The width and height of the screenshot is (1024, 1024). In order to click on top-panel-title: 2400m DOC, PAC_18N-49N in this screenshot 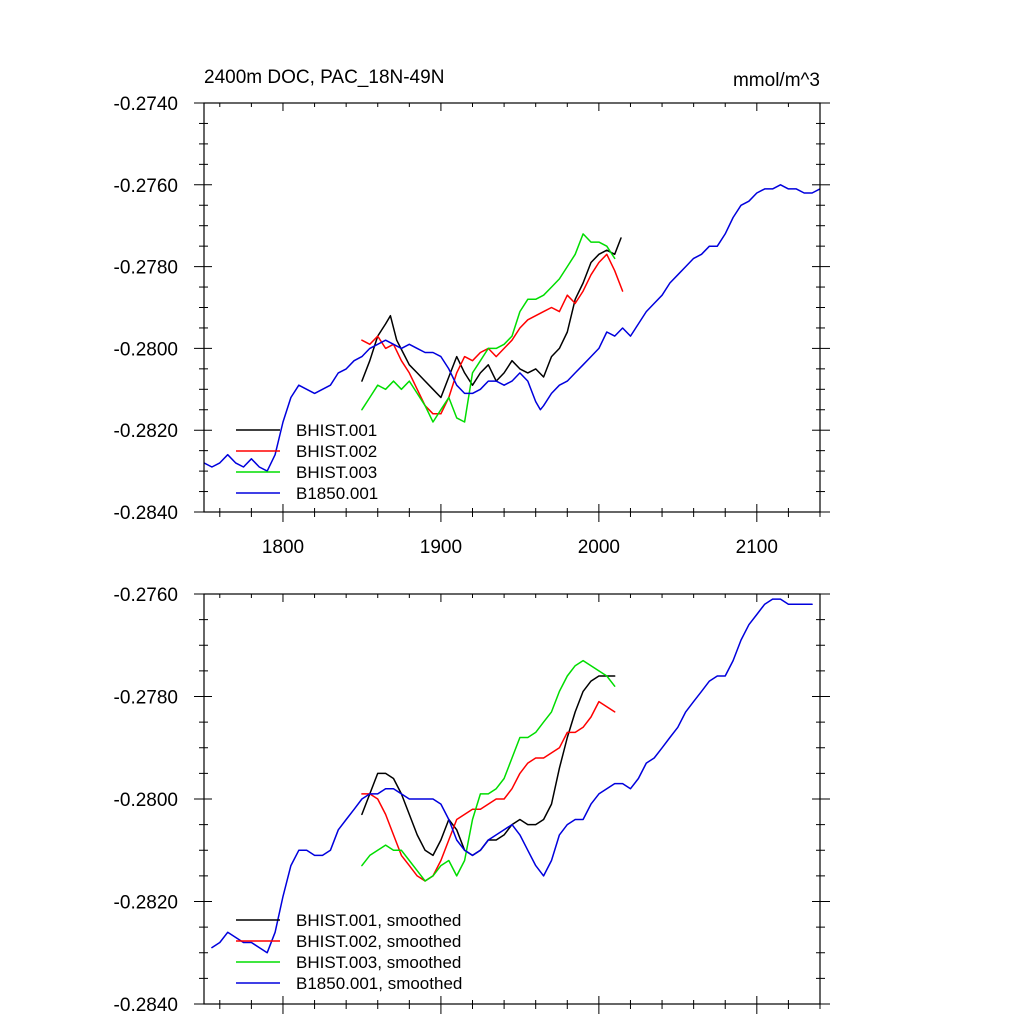, I will do `click(324, 77)`.